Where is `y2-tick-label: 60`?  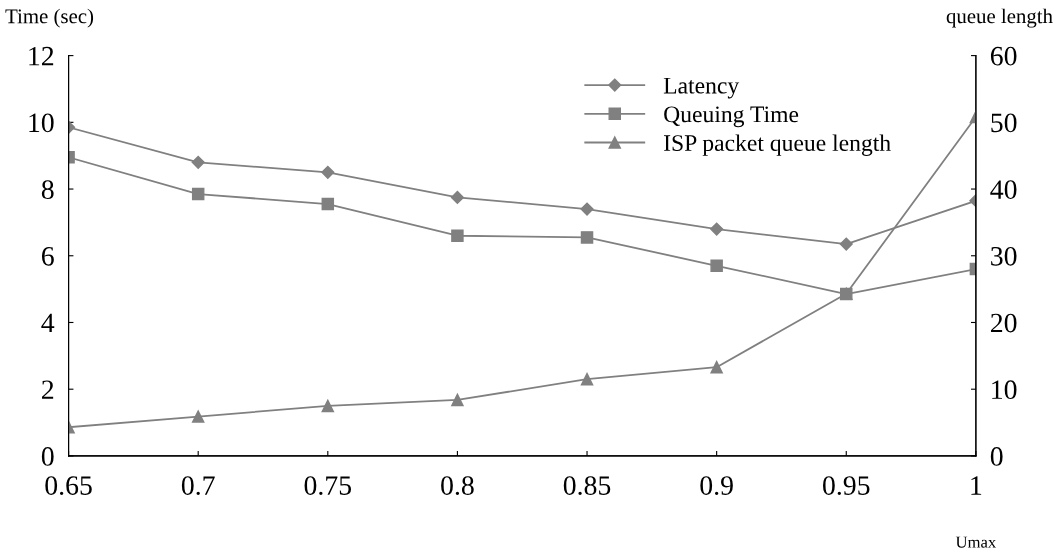
y2-tick-label: 60 is located at coordinates (1003, 56).